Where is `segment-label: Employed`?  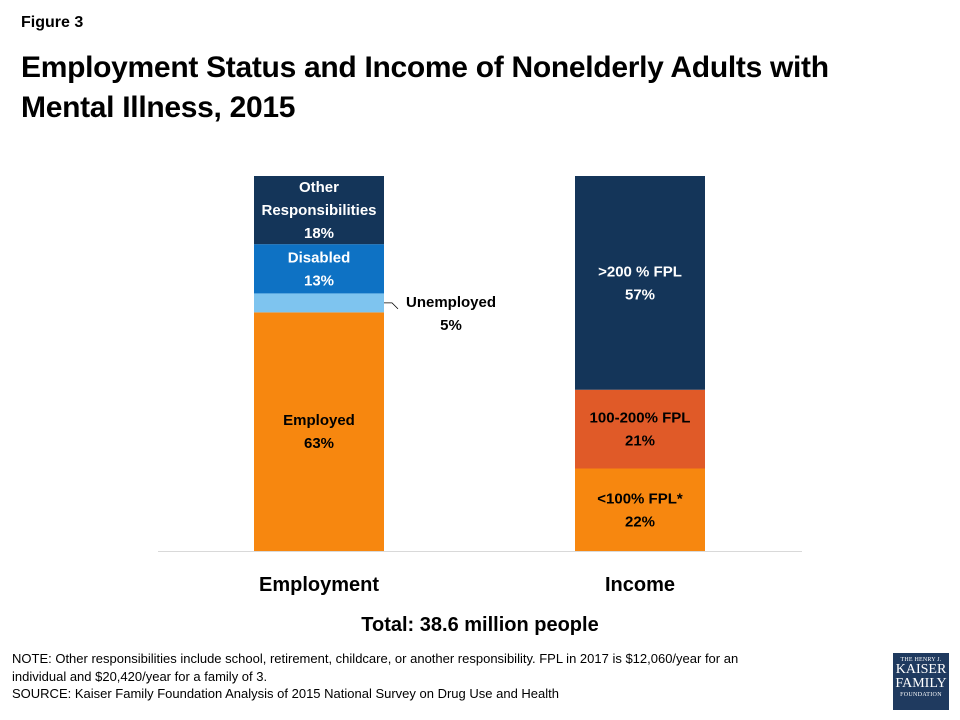 segment-label: Employed is located at coordinates (319, 420).